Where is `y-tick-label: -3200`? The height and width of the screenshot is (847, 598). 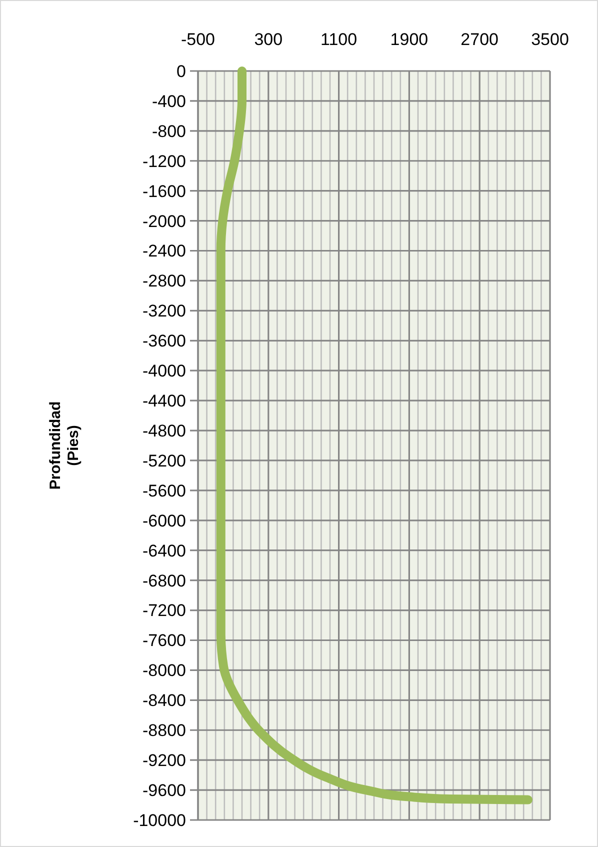
y-tick-label: -3200 is located at coordinates (164, 311).